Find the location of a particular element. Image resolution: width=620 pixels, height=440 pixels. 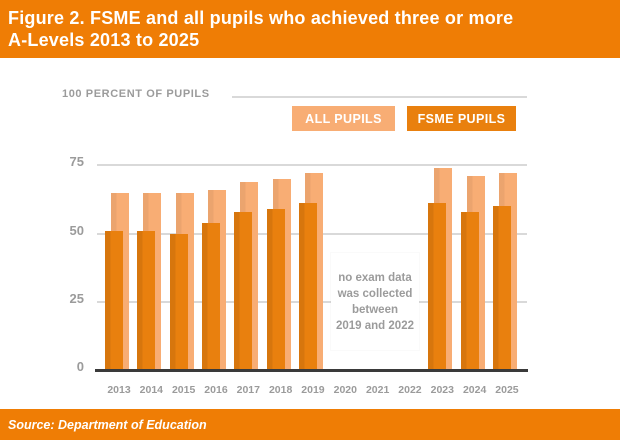

bar-fsme-pupils-2017 is located at coordinates (243, 290).